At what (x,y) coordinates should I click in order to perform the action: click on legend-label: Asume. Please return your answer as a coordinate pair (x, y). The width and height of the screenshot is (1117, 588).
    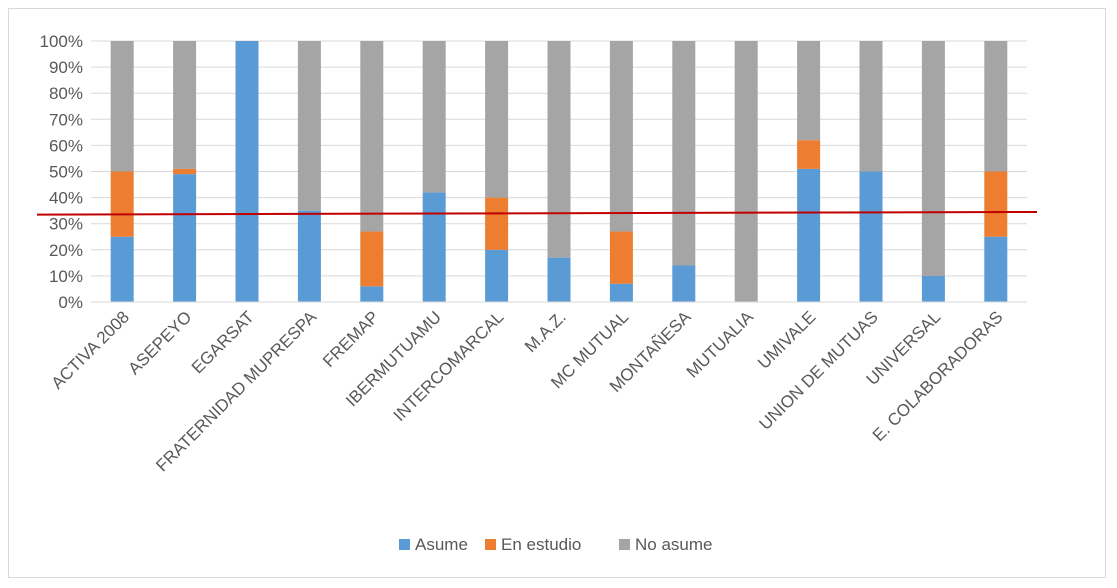
    Looking at the image, I should click on (441, 544).